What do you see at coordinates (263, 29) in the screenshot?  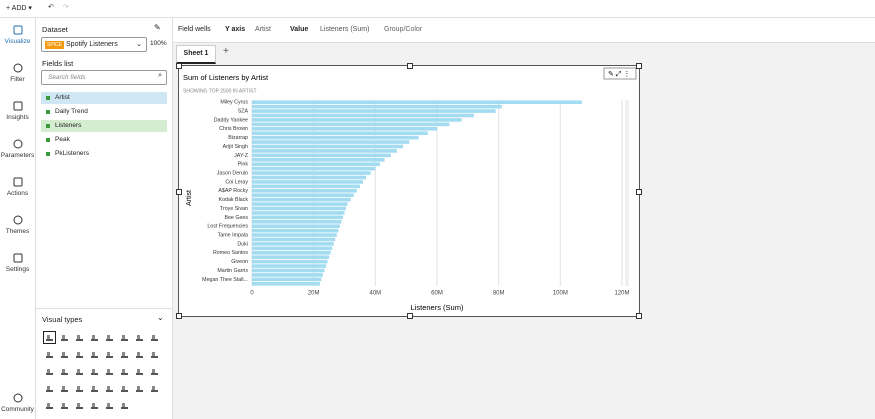 I see `y-axis-field: Artist` at bounding box center [263, 29].